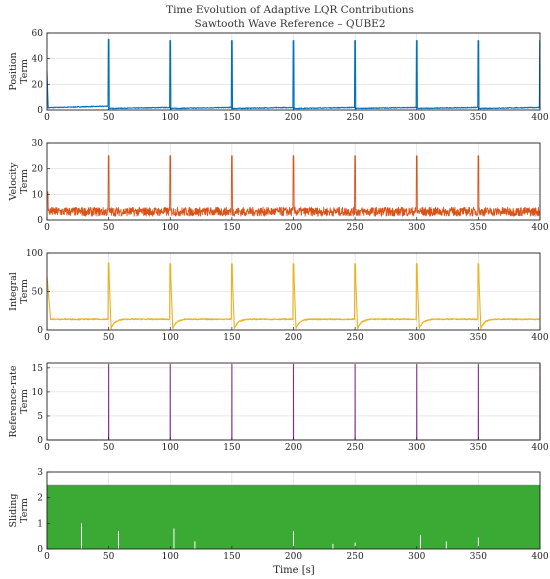 This screenshot has width=550, height=579. Describe the element at coordinates (293, 570) in the screenshot. I see `x-axis-label: Time [s]` at that location.